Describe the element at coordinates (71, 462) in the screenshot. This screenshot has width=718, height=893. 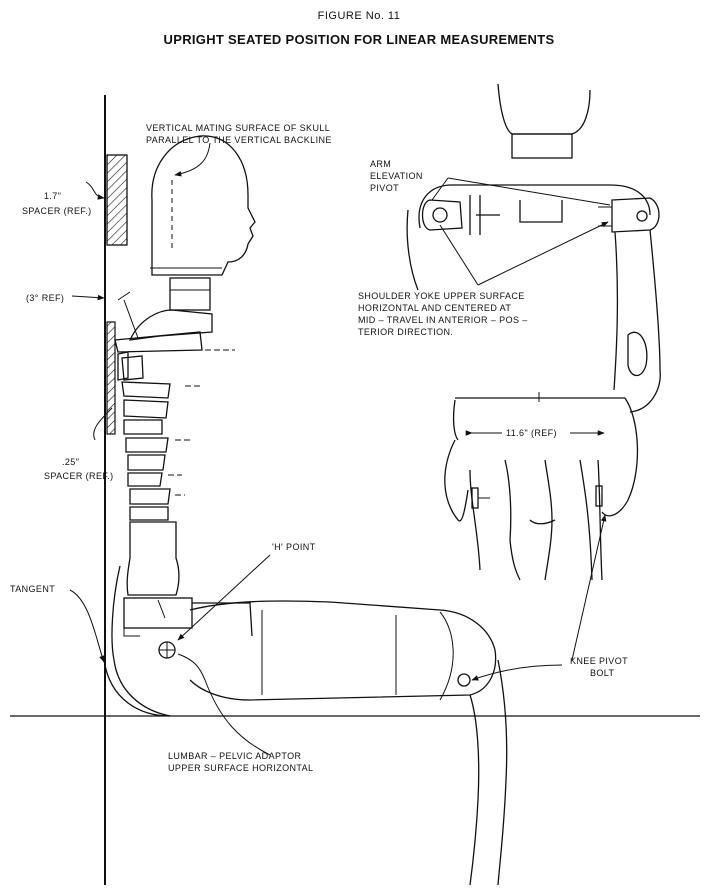
I see `spacer-low-value: .25"` at that location.